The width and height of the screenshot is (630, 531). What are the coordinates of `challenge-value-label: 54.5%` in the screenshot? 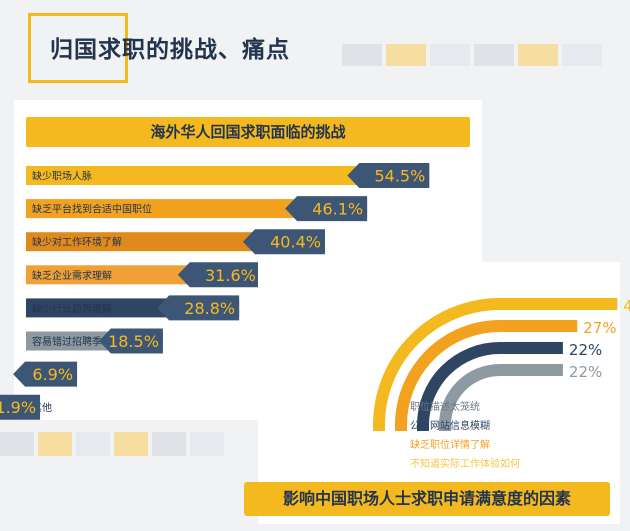 It's located at (399, 176).